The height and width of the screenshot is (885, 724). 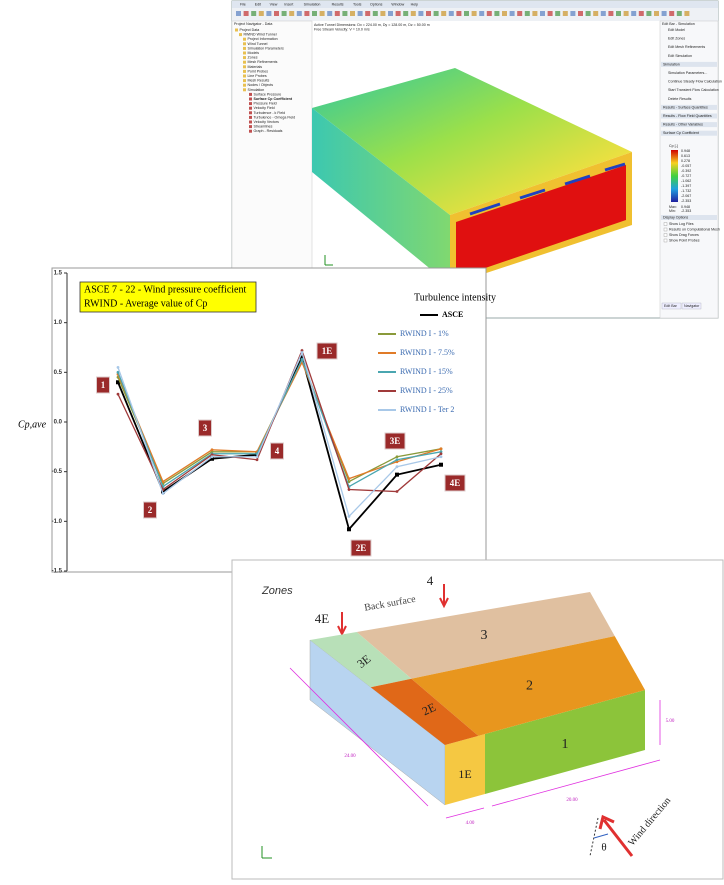 I want to click on menu-item: Tools, so click(x=357, y=4).